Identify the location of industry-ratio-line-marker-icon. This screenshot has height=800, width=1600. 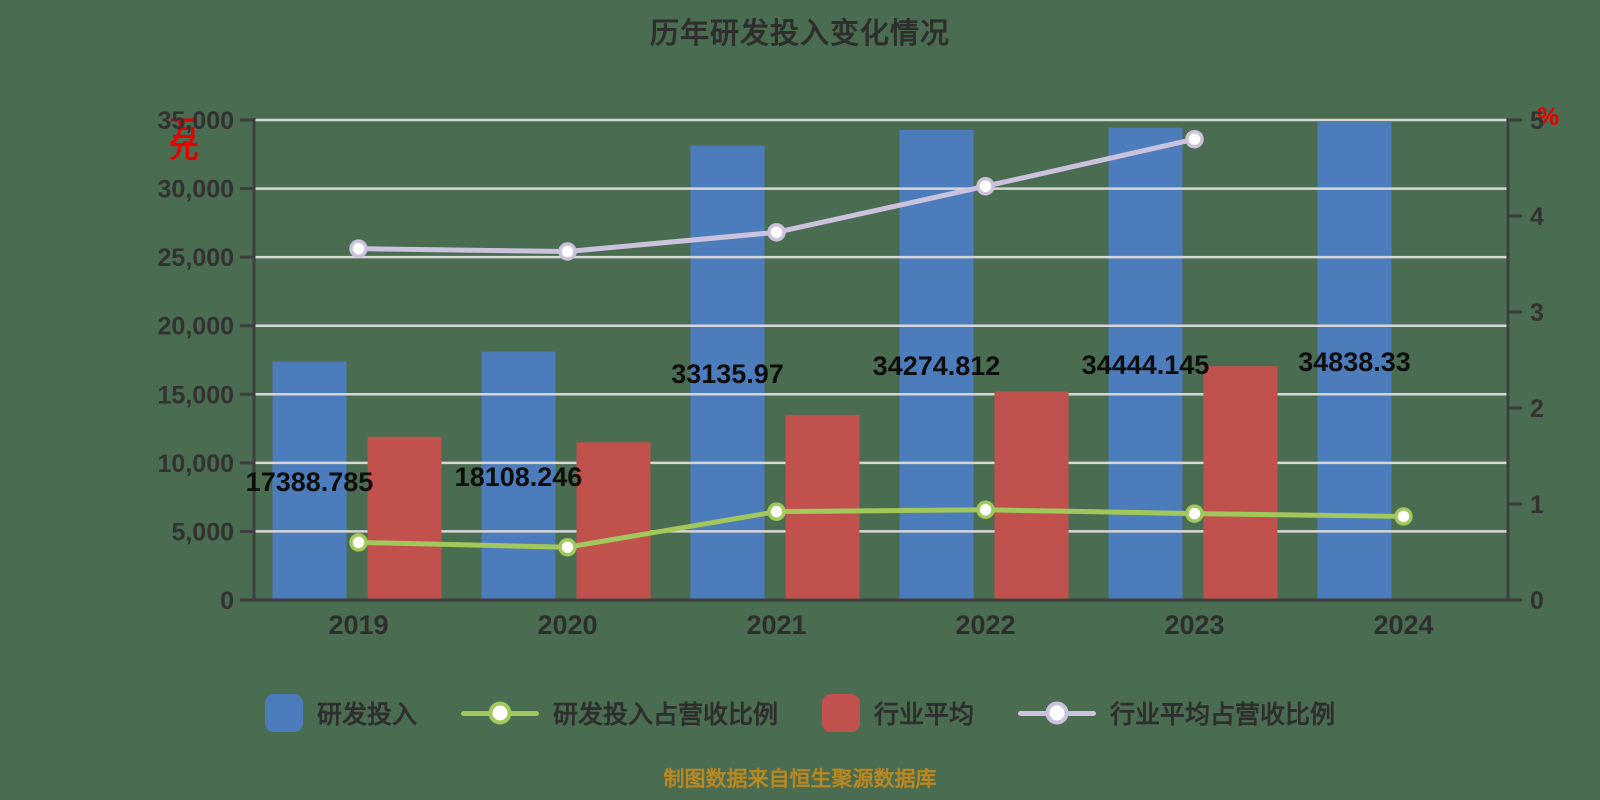
(1057, 713).